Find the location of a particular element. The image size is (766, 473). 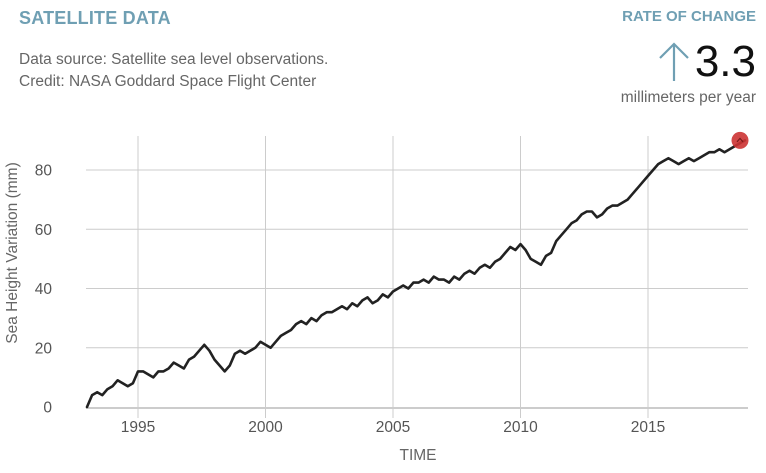

rate-value: 3.3 is located at coordinates (725, 61).